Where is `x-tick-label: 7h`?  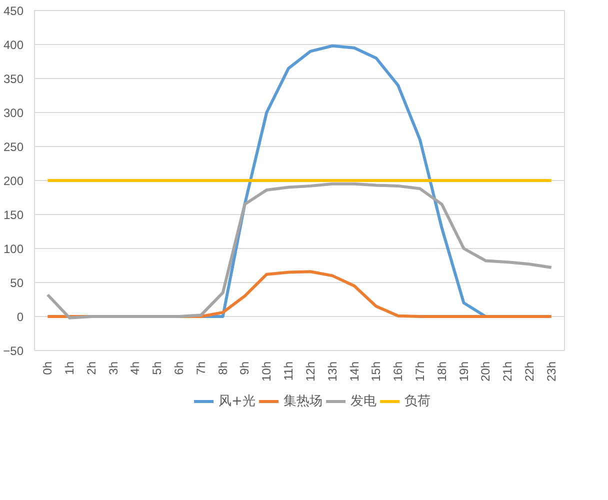 x-tick-label: 7h is located at coordinates (201, 368).